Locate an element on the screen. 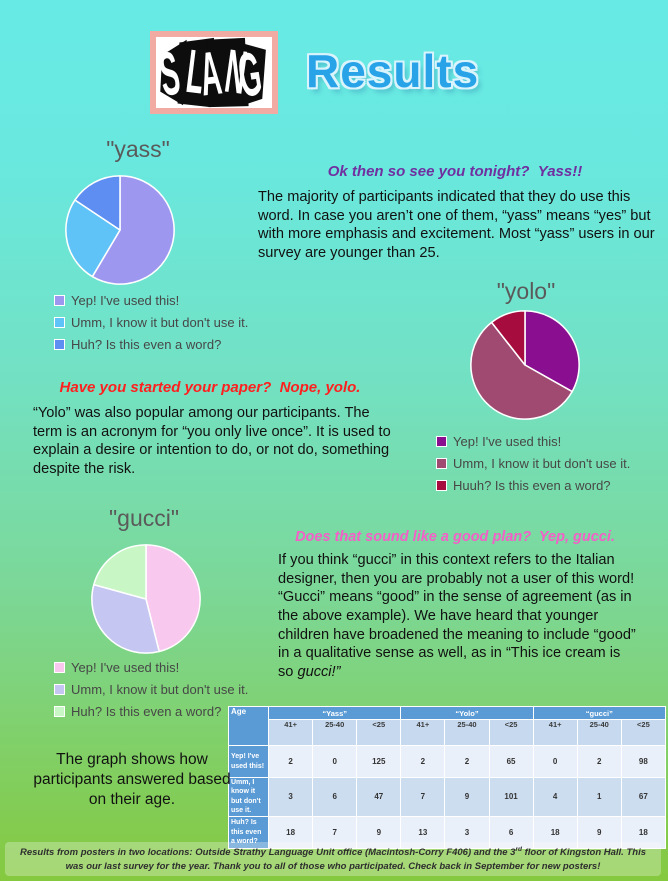  table-cell: 47 is located at coordinates (379, 797).